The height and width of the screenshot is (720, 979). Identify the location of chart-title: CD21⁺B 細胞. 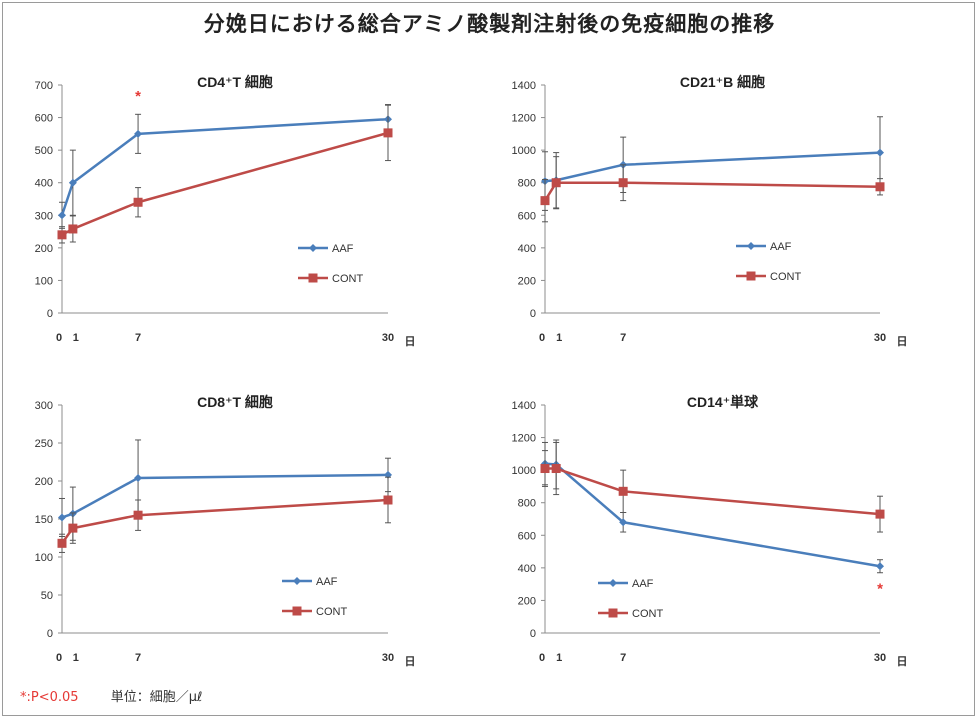
(722, 82).